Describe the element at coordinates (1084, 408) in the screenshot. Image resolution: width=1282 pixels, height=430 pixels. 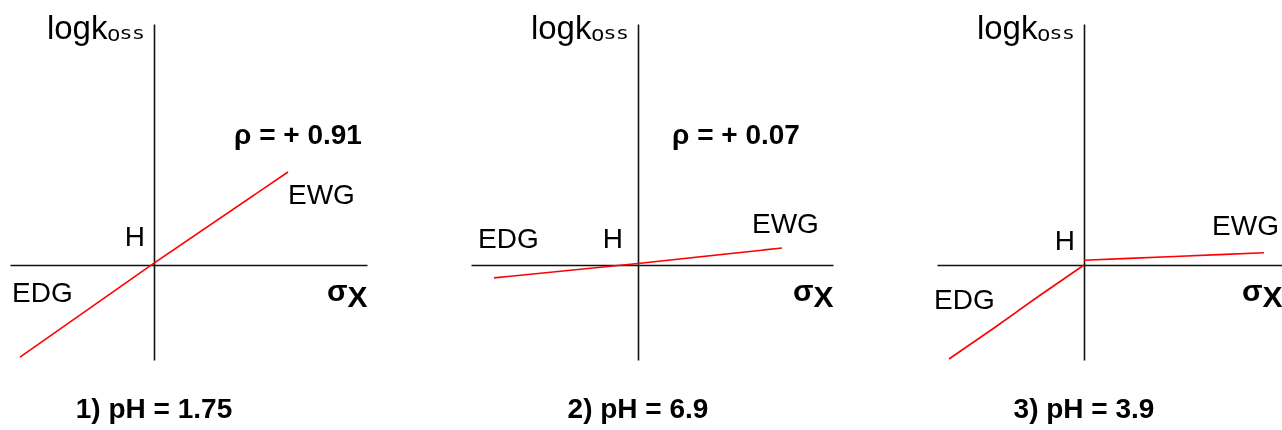
I see `text: 3) pH = 3.9` at that location.